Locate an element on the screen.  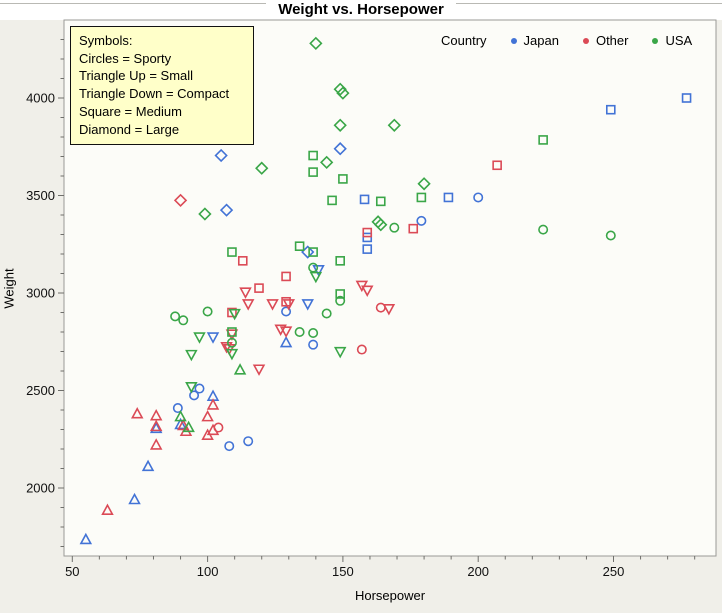
legend-entry-other: Other is located at coordinates (605, 40).